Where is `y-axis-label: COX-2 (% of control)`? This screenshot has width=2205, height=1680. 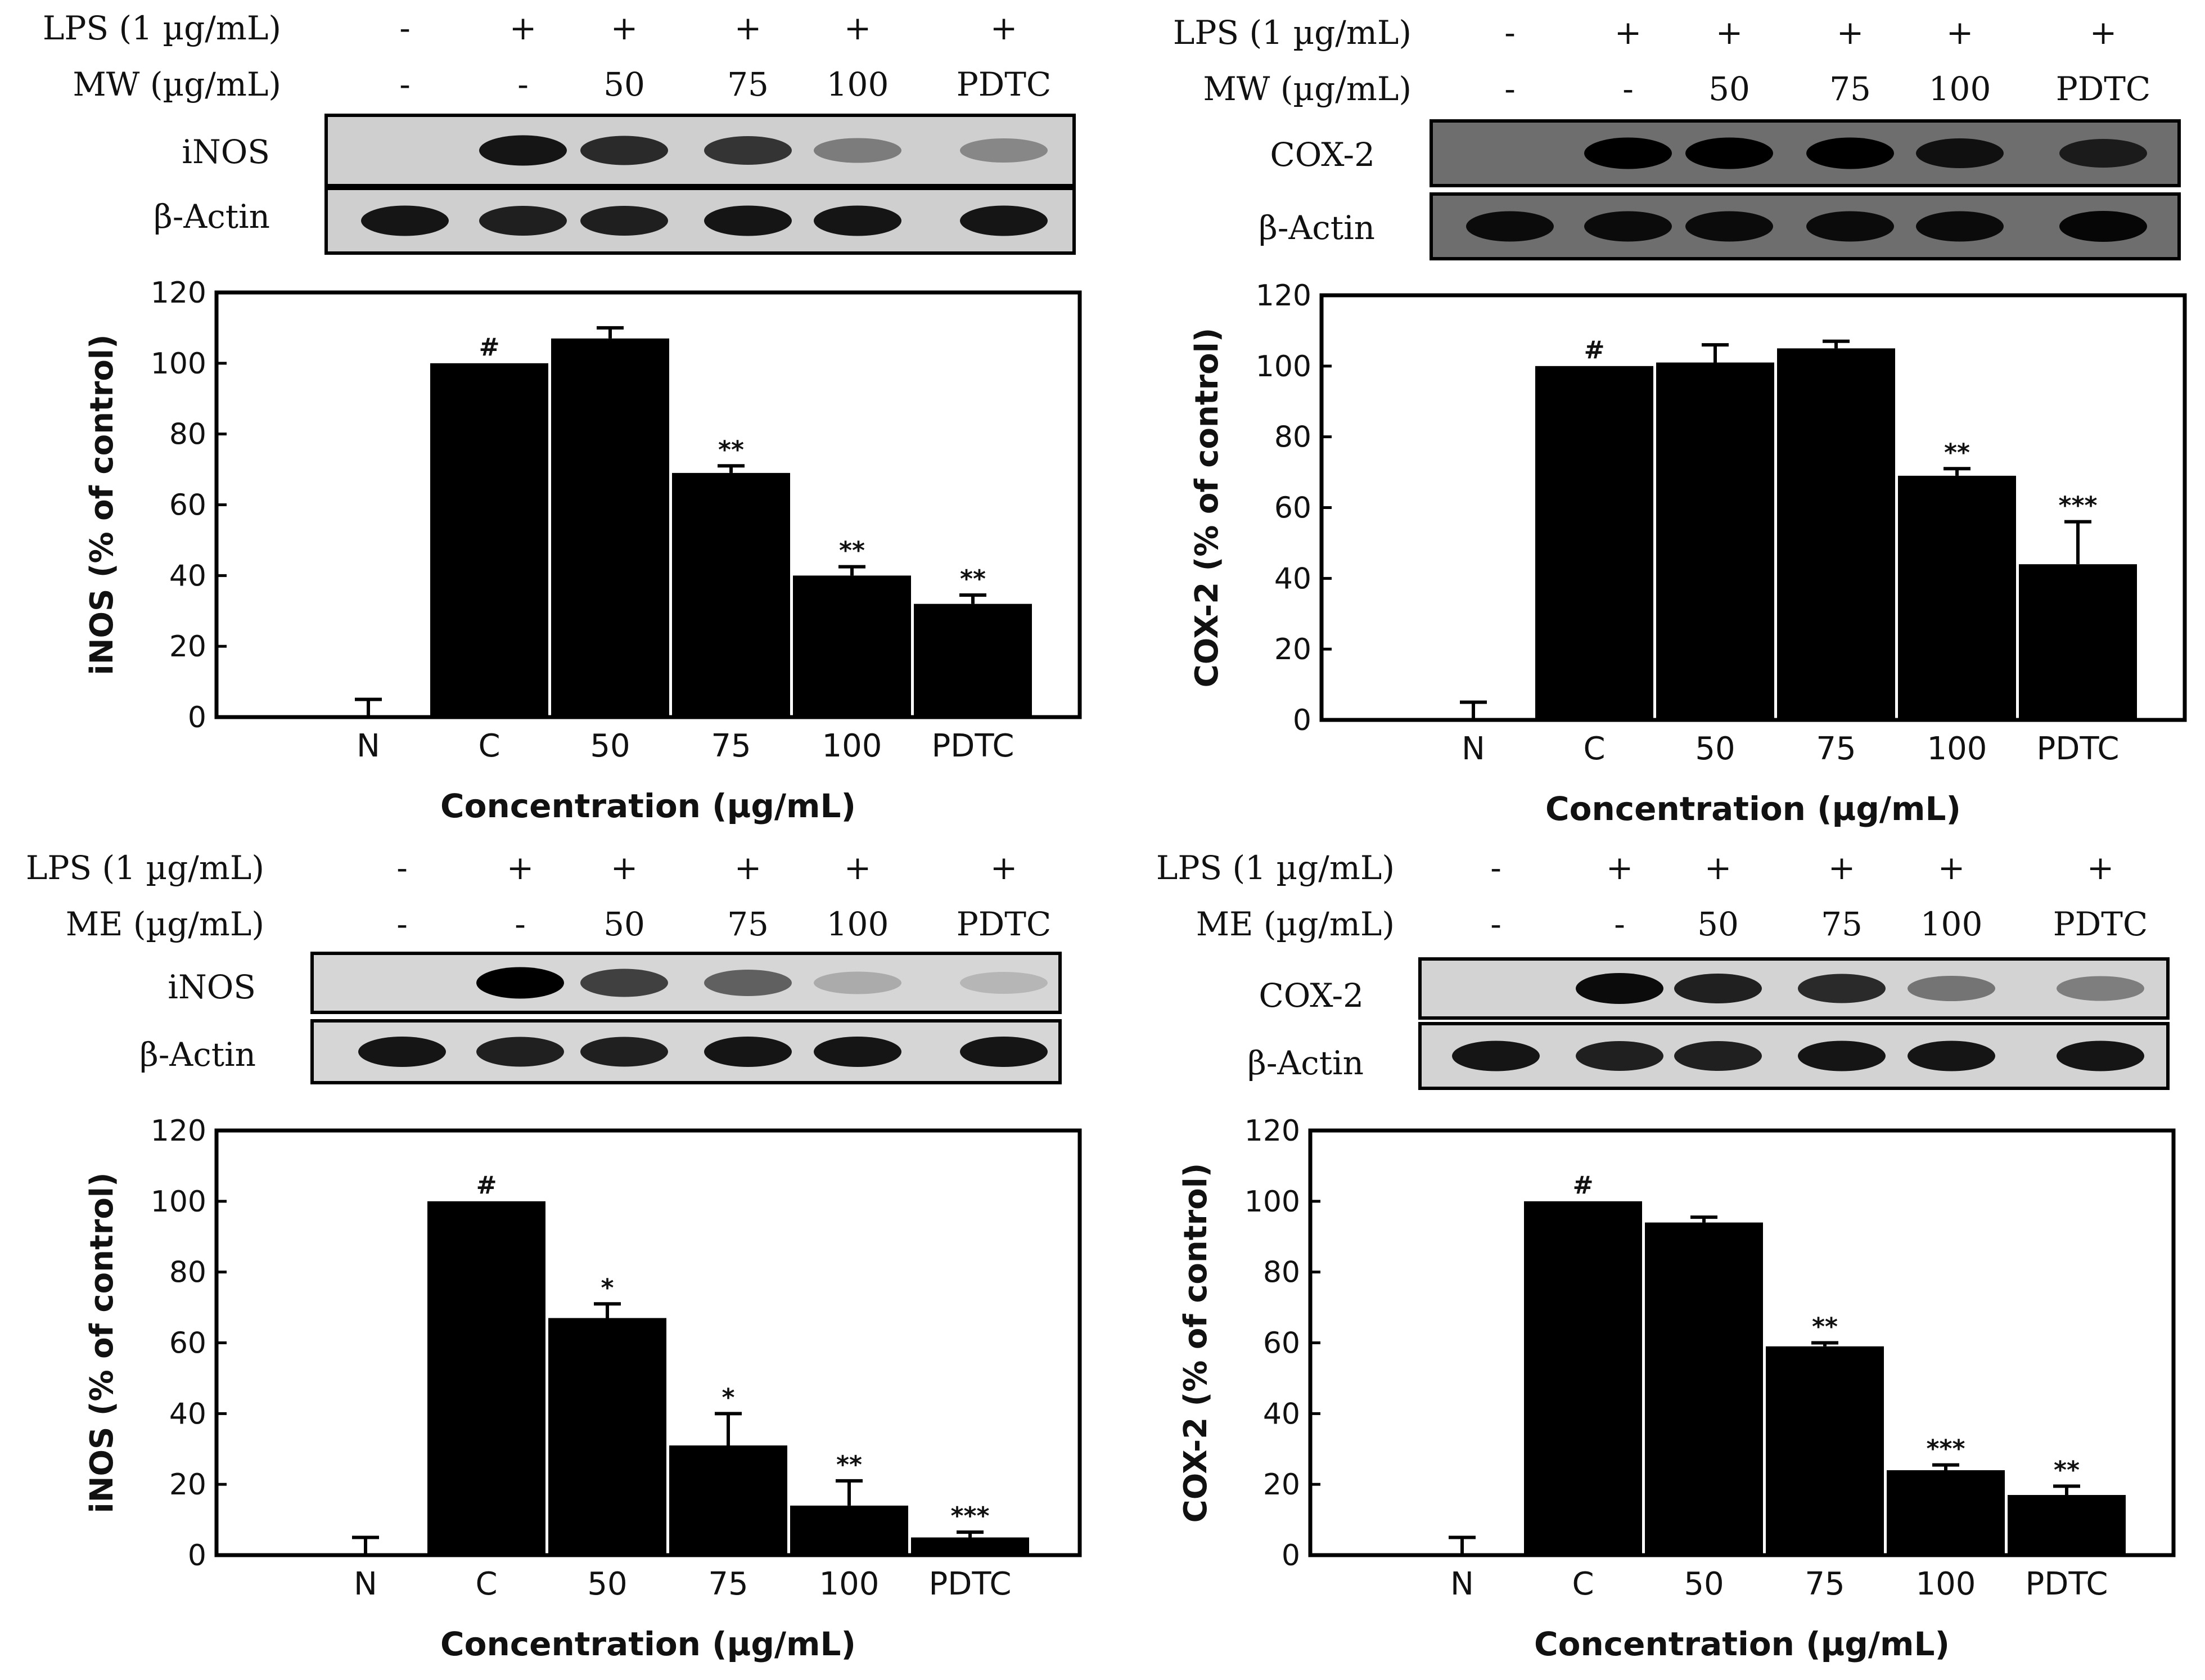
y-axis-label: COX-2 (% of control) is located at coordinates (1196, 1343).